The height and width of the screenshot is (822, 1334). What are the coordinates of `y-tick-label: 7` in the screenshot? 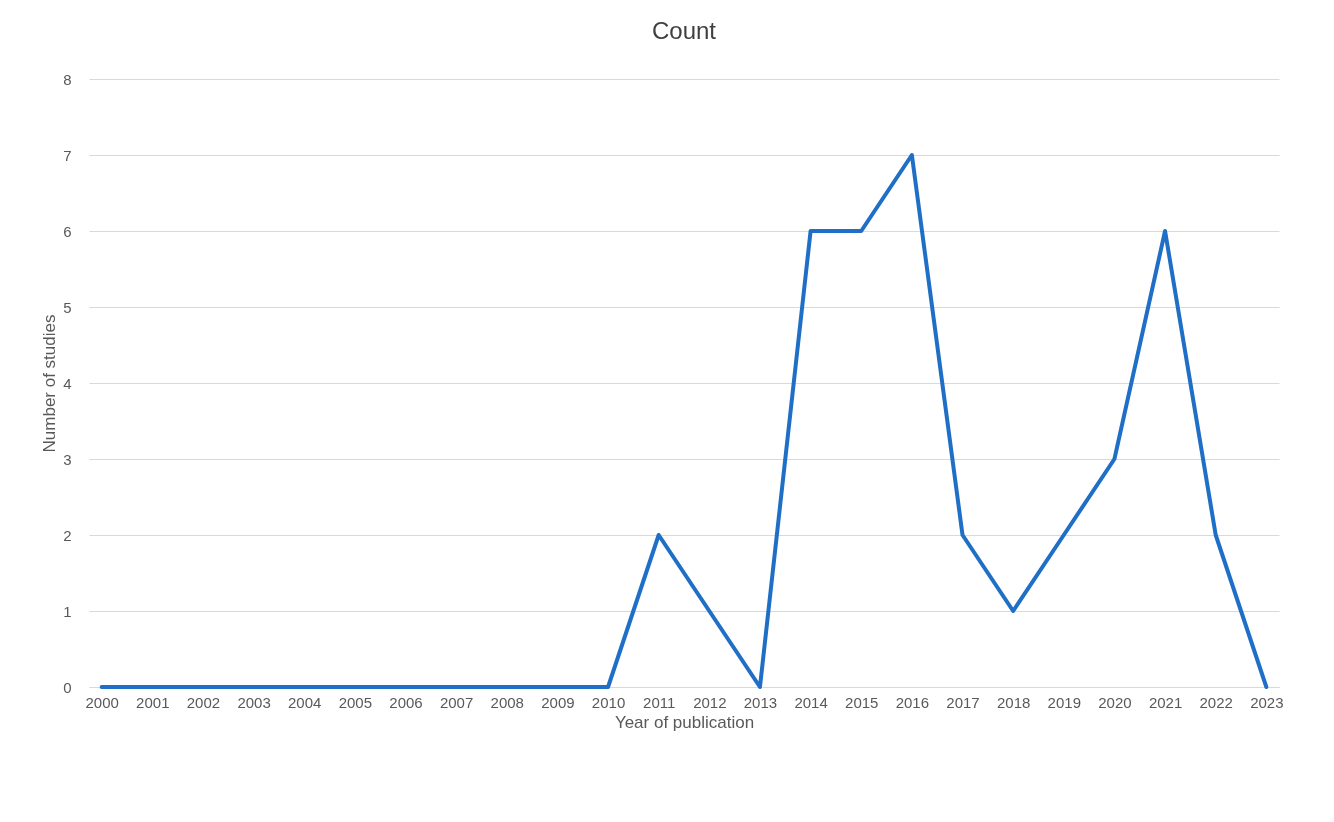 It's located at (67, 155).